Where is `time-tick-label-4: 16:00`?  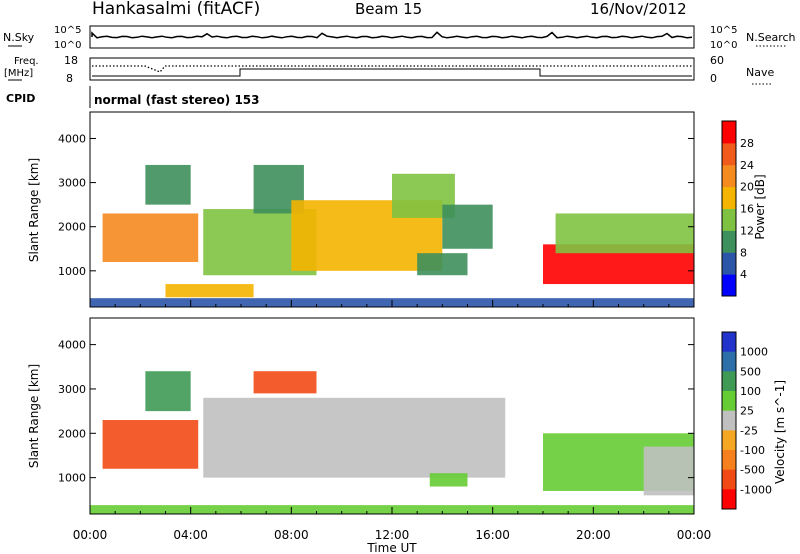
time-tick-label-4: 16:00 is located at coordinates (492, 535).